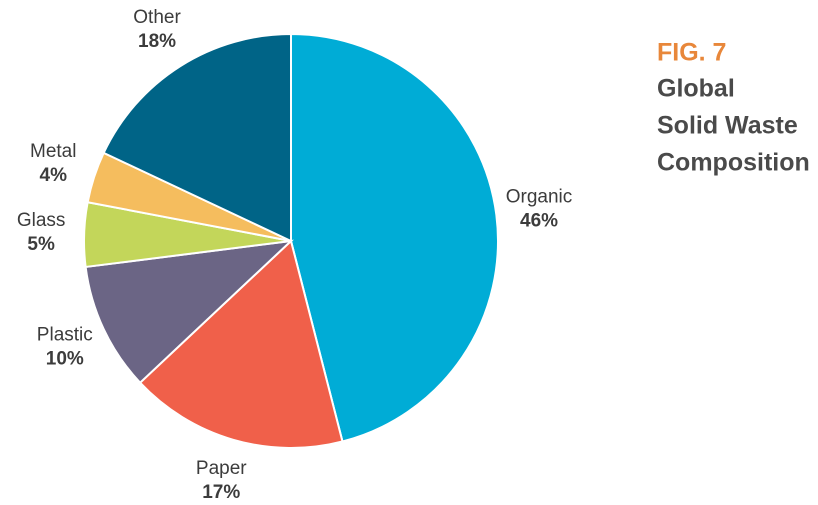 The image size is (818, 505). Describe the element at coordinates (54, 175) in the screenshot. I see `slice-value: 4%` at that location.